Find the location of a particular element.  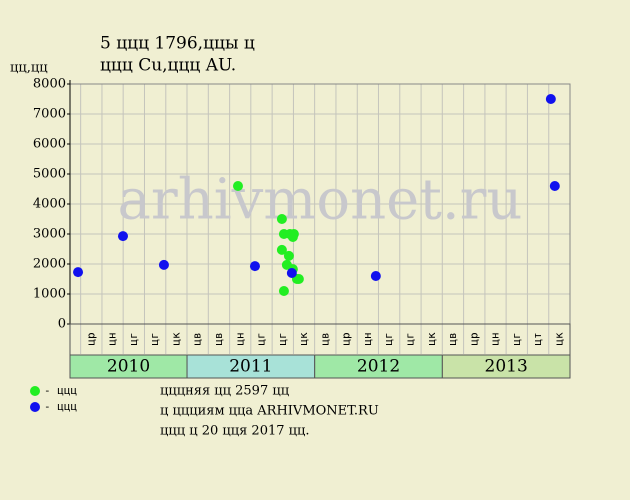

y-tick-label: 5000 is located at coordinates (49, 174).